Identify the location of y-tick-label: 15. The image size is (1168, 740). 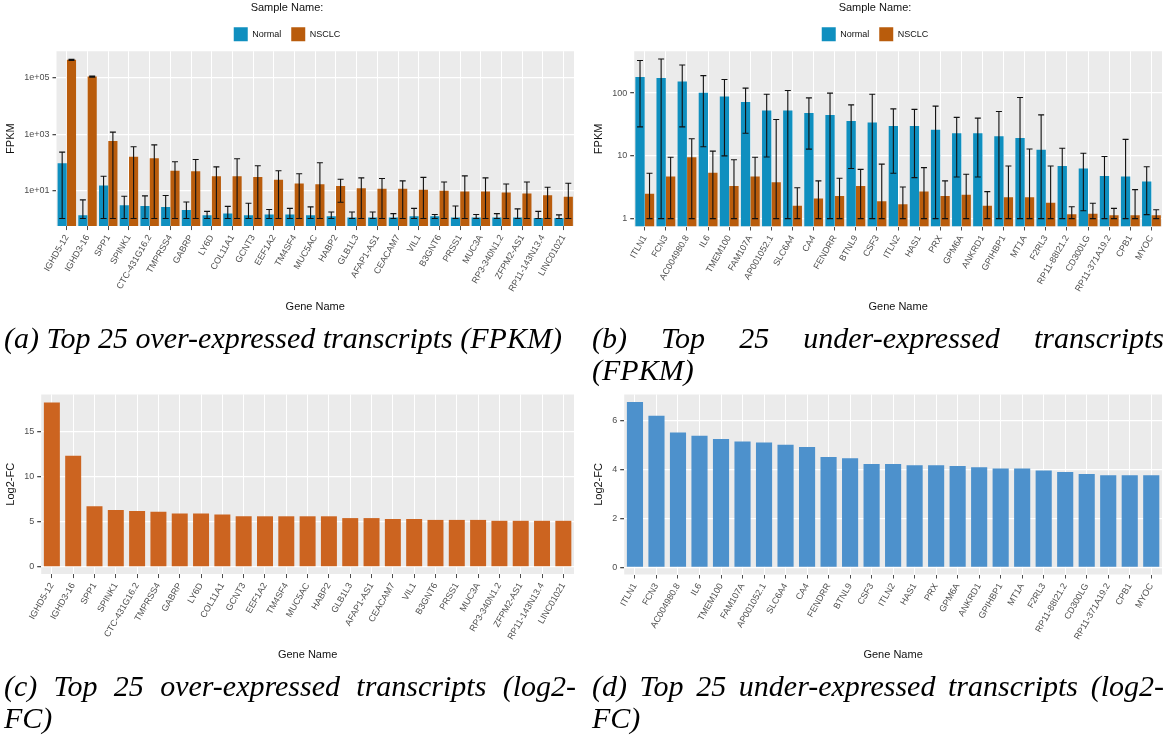
(29, 430).